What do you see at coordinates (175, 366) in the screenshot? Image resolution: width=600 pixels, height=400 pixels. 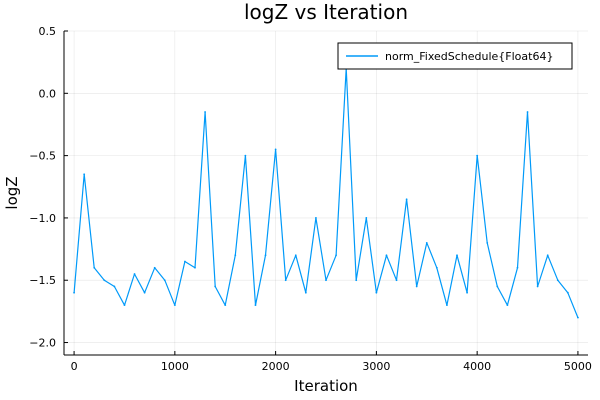 I see `x-tick-label: 1000` at bounding box center [175, 366].